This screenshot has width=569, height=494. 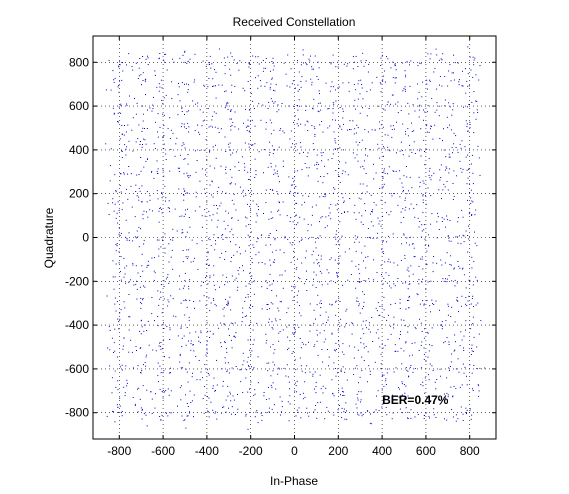 What do you see at coordinates (294, 451) in the screenshot?
I see `x-tick-label: 0` at bounding box center [294, 451].